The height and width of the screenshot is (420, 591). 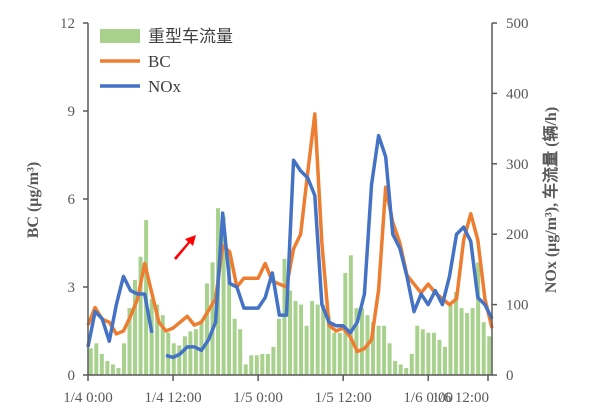 What do you see at coordinates (120, 311) in the screenshot?
I see `nox-line` at bounding box center [120, 311].